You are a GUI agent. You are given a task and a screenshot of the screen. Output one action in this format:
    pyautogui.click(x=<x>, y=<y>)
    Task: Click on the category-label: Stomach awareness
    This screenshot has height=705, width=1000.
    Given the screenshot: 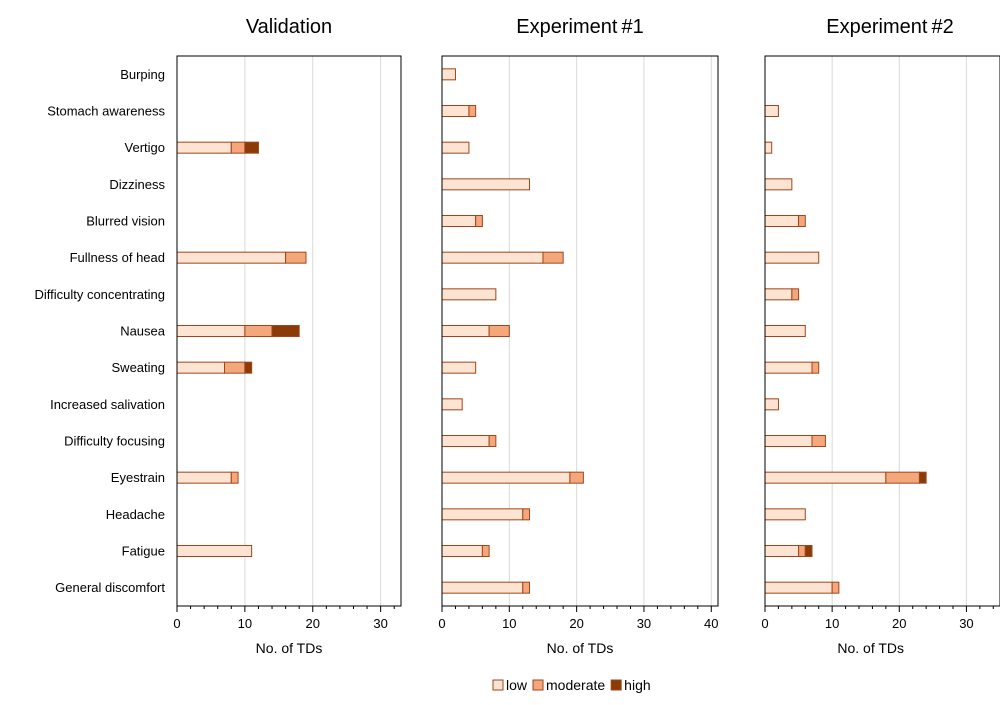 What is the action you would take?
    pyautogui.click(x=106, y=111)
    